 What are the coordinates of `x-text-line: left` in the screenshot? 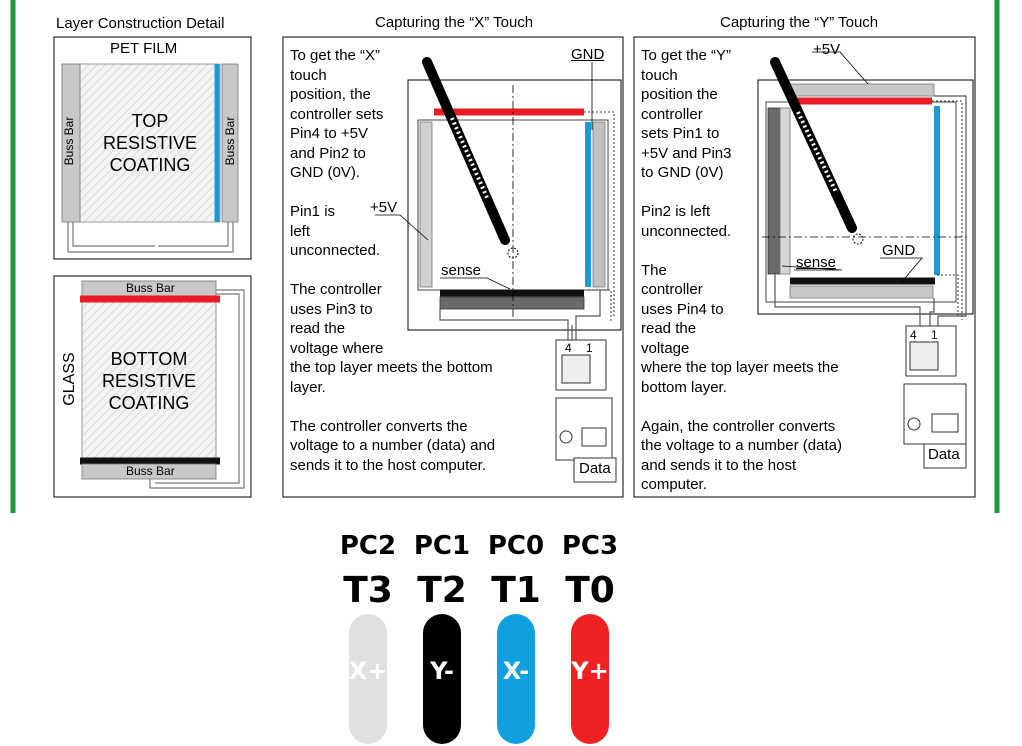 It's located at (300, 231).